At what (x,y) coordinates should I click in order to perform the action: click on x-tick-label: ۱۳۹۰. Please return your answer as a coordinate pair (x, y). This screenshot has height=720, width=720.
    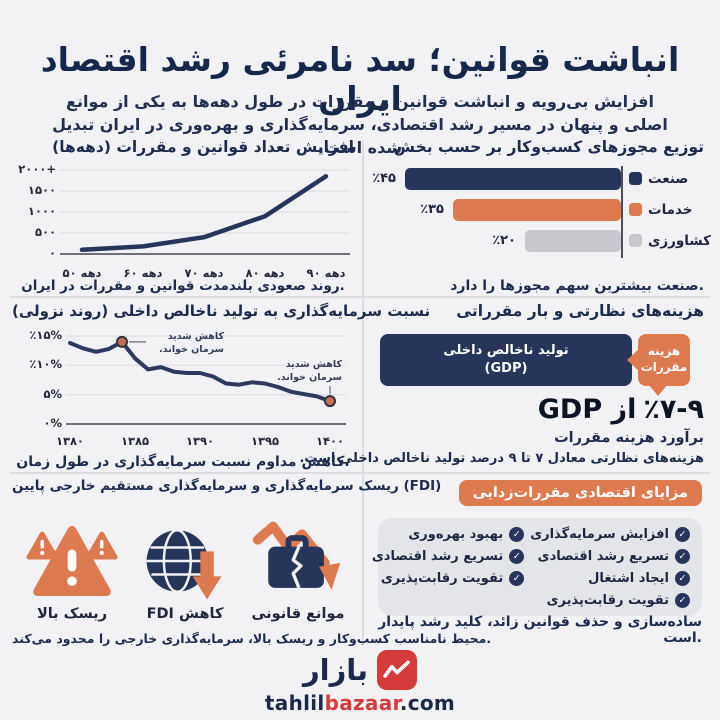
    Looking at the image, I should click on (200, 441).